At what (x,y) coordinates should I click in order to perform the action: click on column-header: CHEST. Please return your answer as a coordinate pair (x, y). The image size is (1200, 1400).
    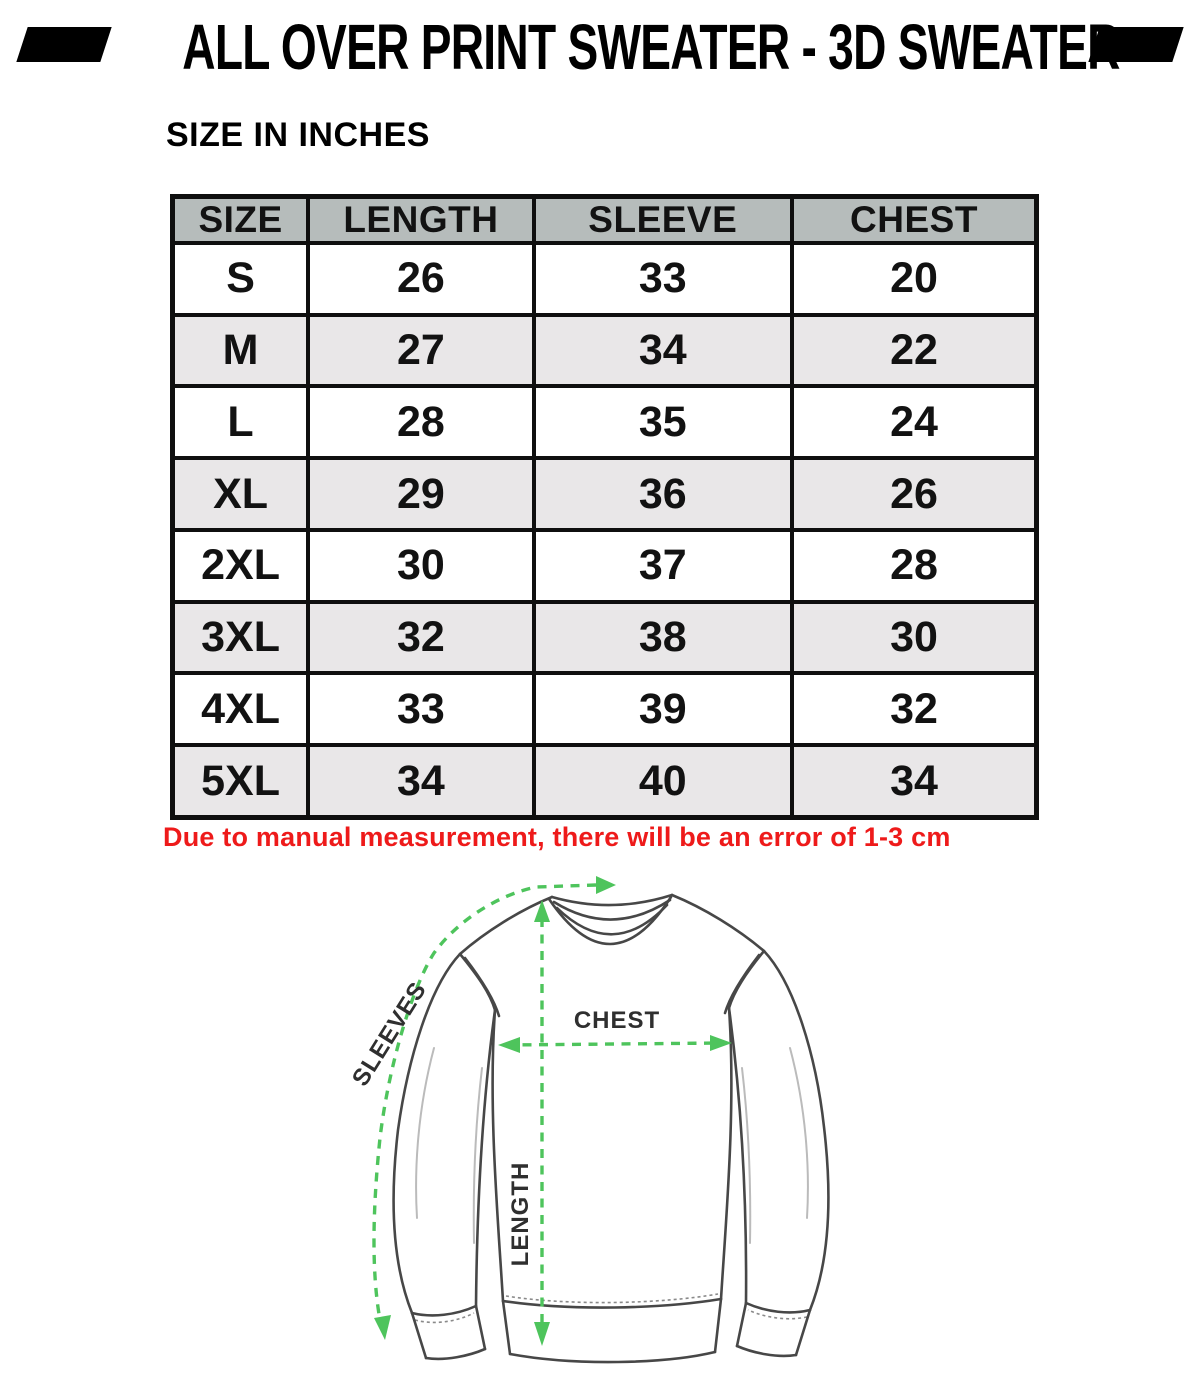
    Looking at the image, I should click on (914, 219).